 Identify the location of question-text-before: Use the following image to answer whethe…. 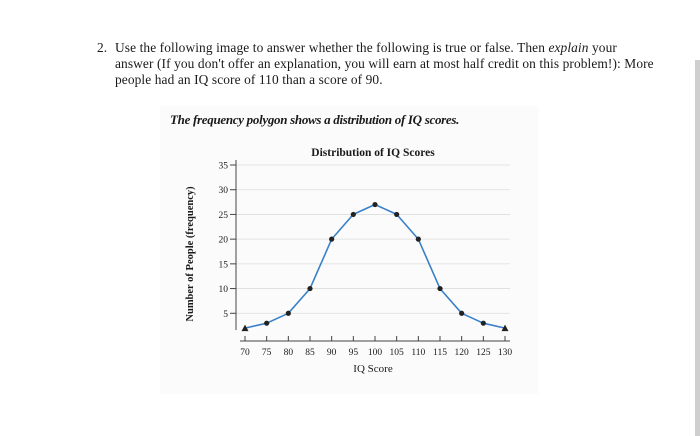
(332, 47).